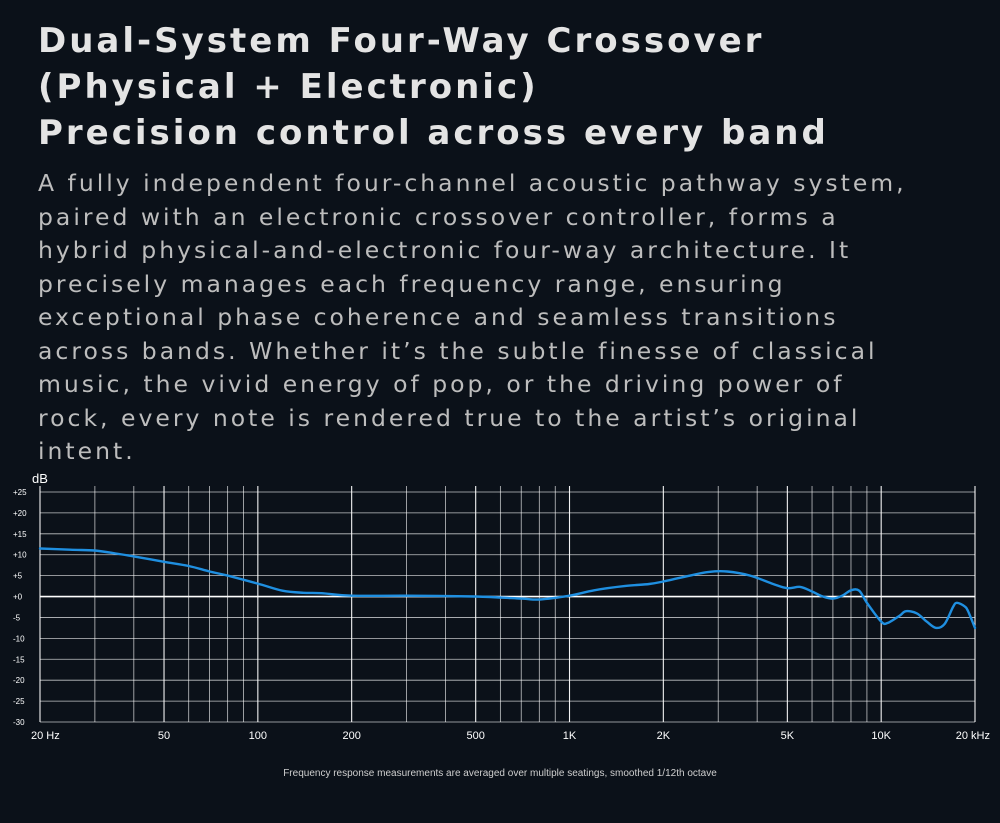  What do you see at coordinates (45, 736) in the screenshot?
I see `x-tick-label: 20 Hz` at bounding box center [45, 736].